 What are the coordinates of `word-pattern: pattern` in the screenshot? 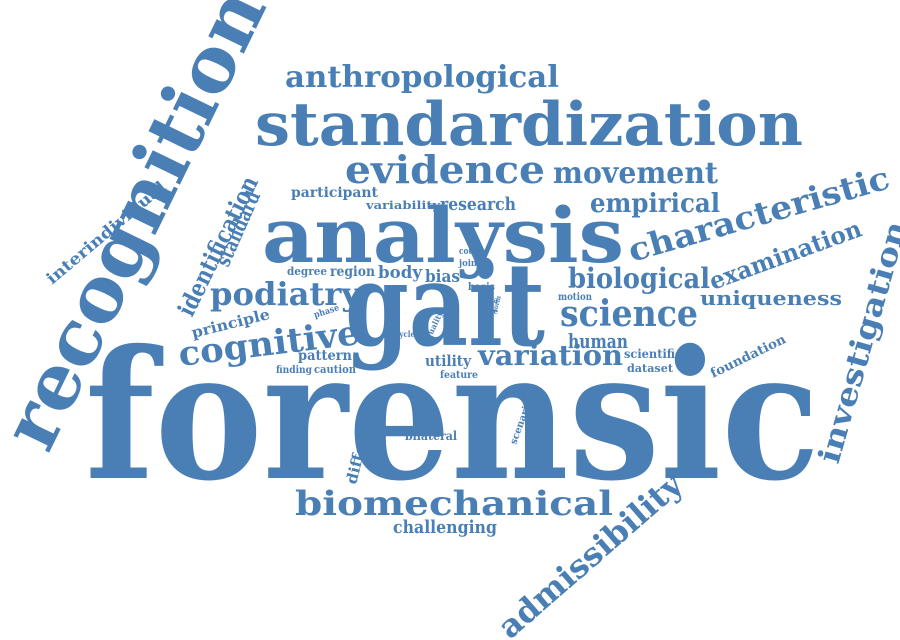 It's located at (325, 356).